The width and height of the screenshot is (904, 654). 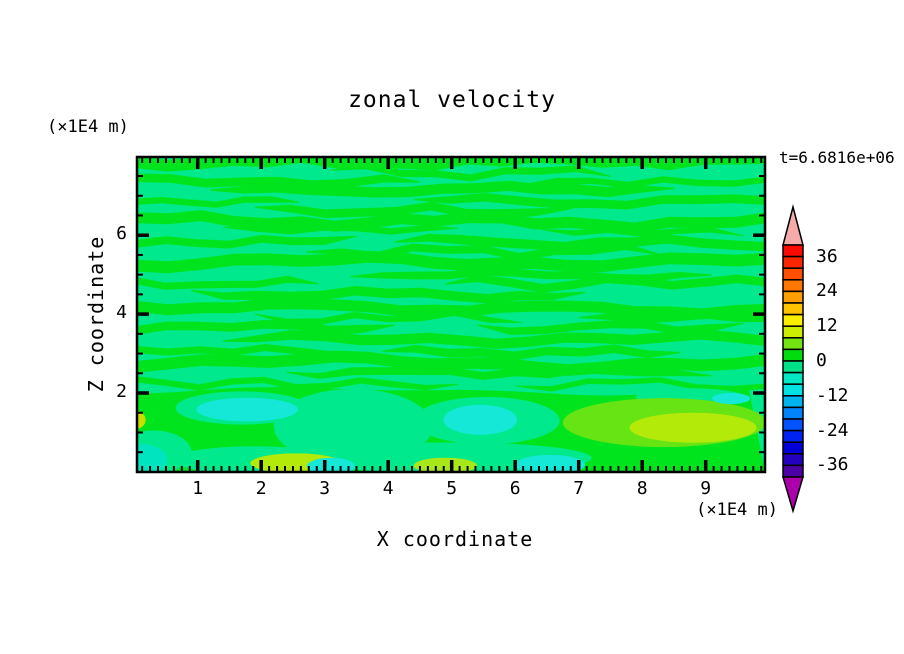 I want to click on y-tick-label: 2, so click(x=121, y=391).